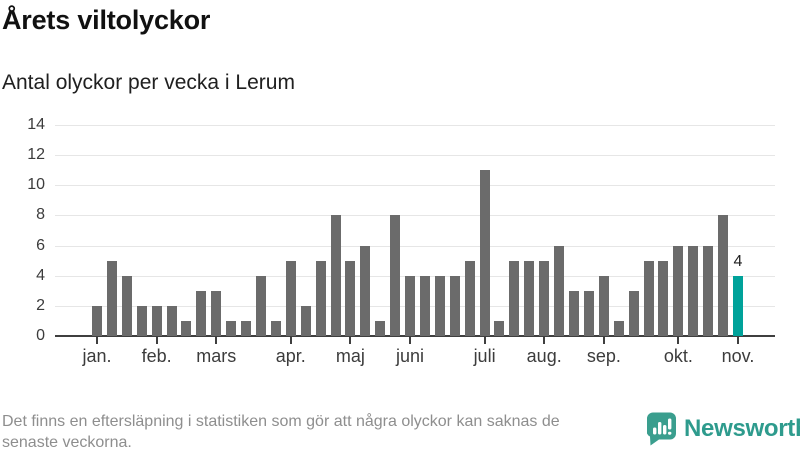  What do you see at coordinates (106, 20) in the screenshot?
I see `page-title: Årets viltolyckor` at bounding box center [106, 20].